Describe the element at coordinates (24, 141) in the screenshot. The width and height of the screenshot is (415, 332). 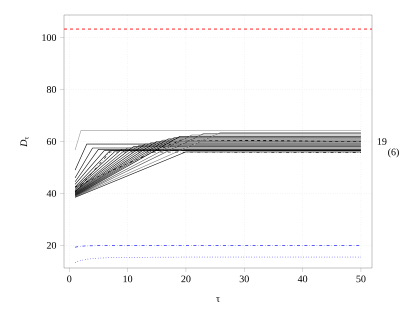
I see `y-axis-title: D$_{τ}$` at that location.